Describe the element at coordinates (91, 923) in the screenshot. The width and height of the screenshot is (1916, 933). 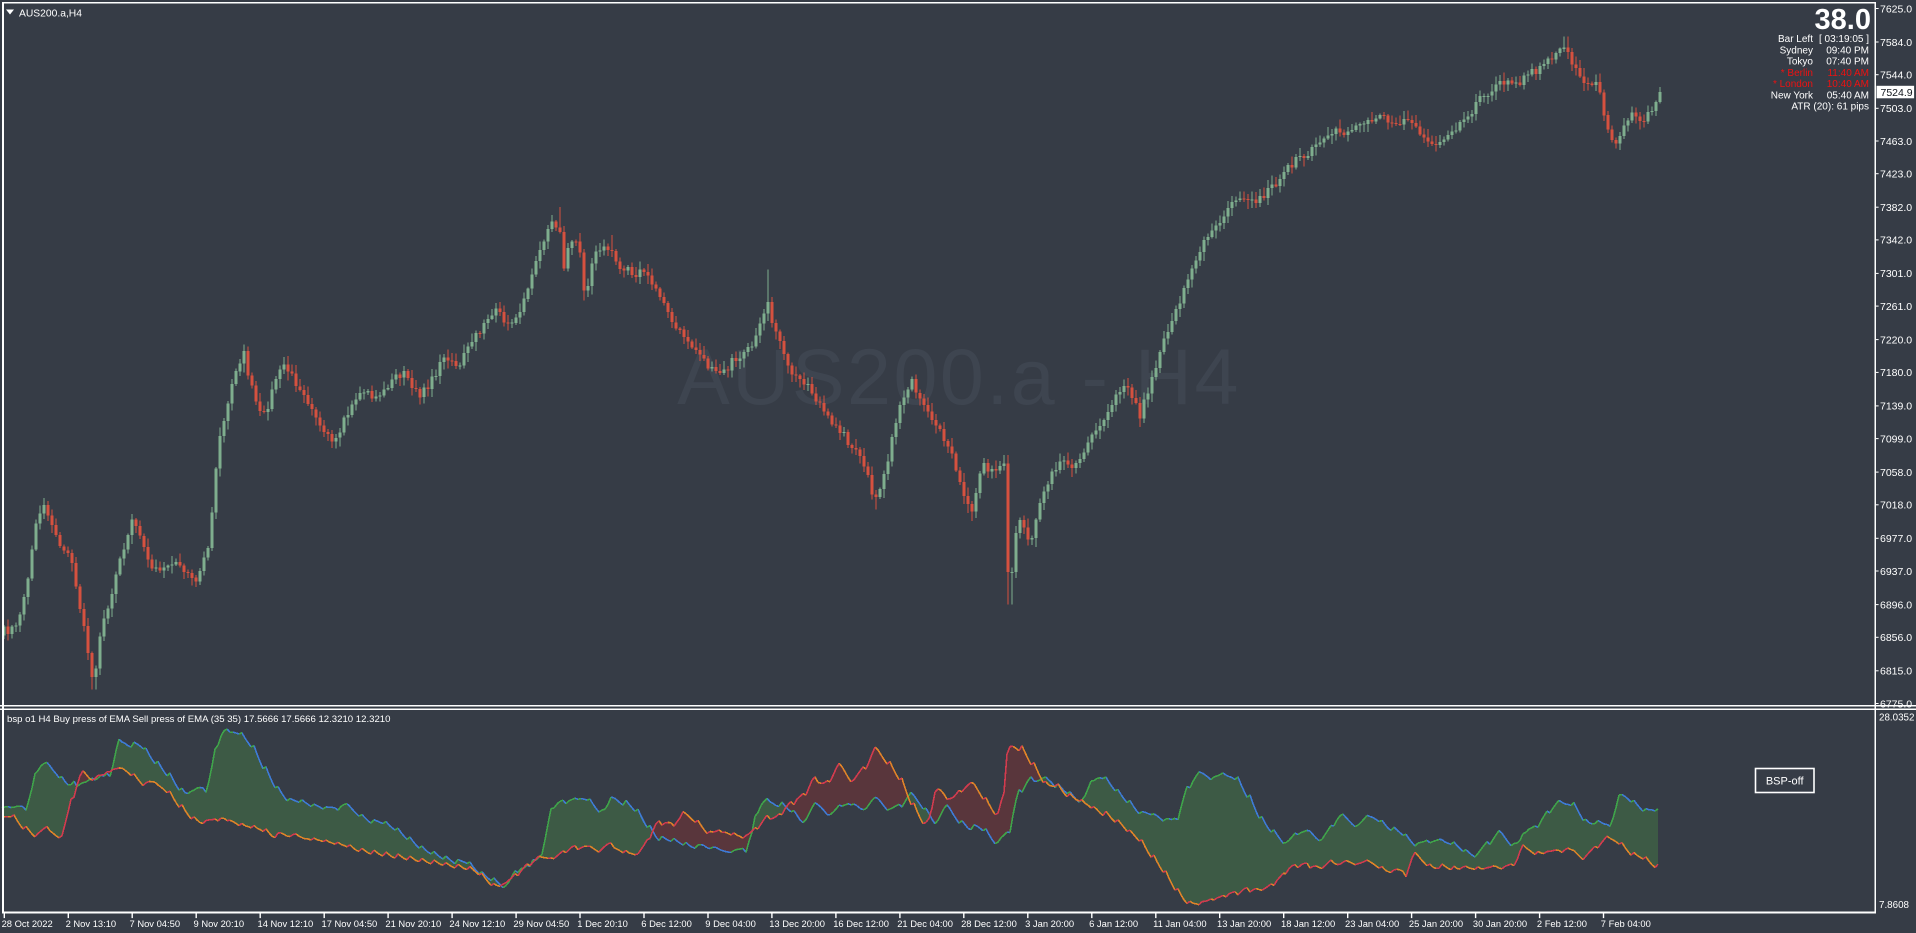
I see `svg-text: 2 Nov 13:10` at that location.